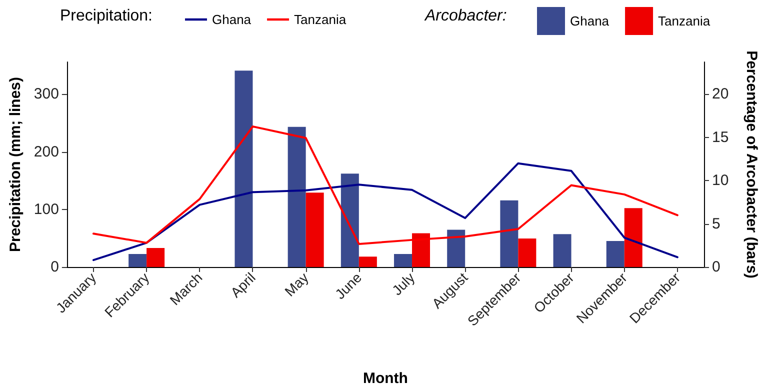  What do you see at coordinates (15, 164) in the screenshot?
I see `y-axis-title: Precipitation (mm; lines)` at bounding box center [15, 164].